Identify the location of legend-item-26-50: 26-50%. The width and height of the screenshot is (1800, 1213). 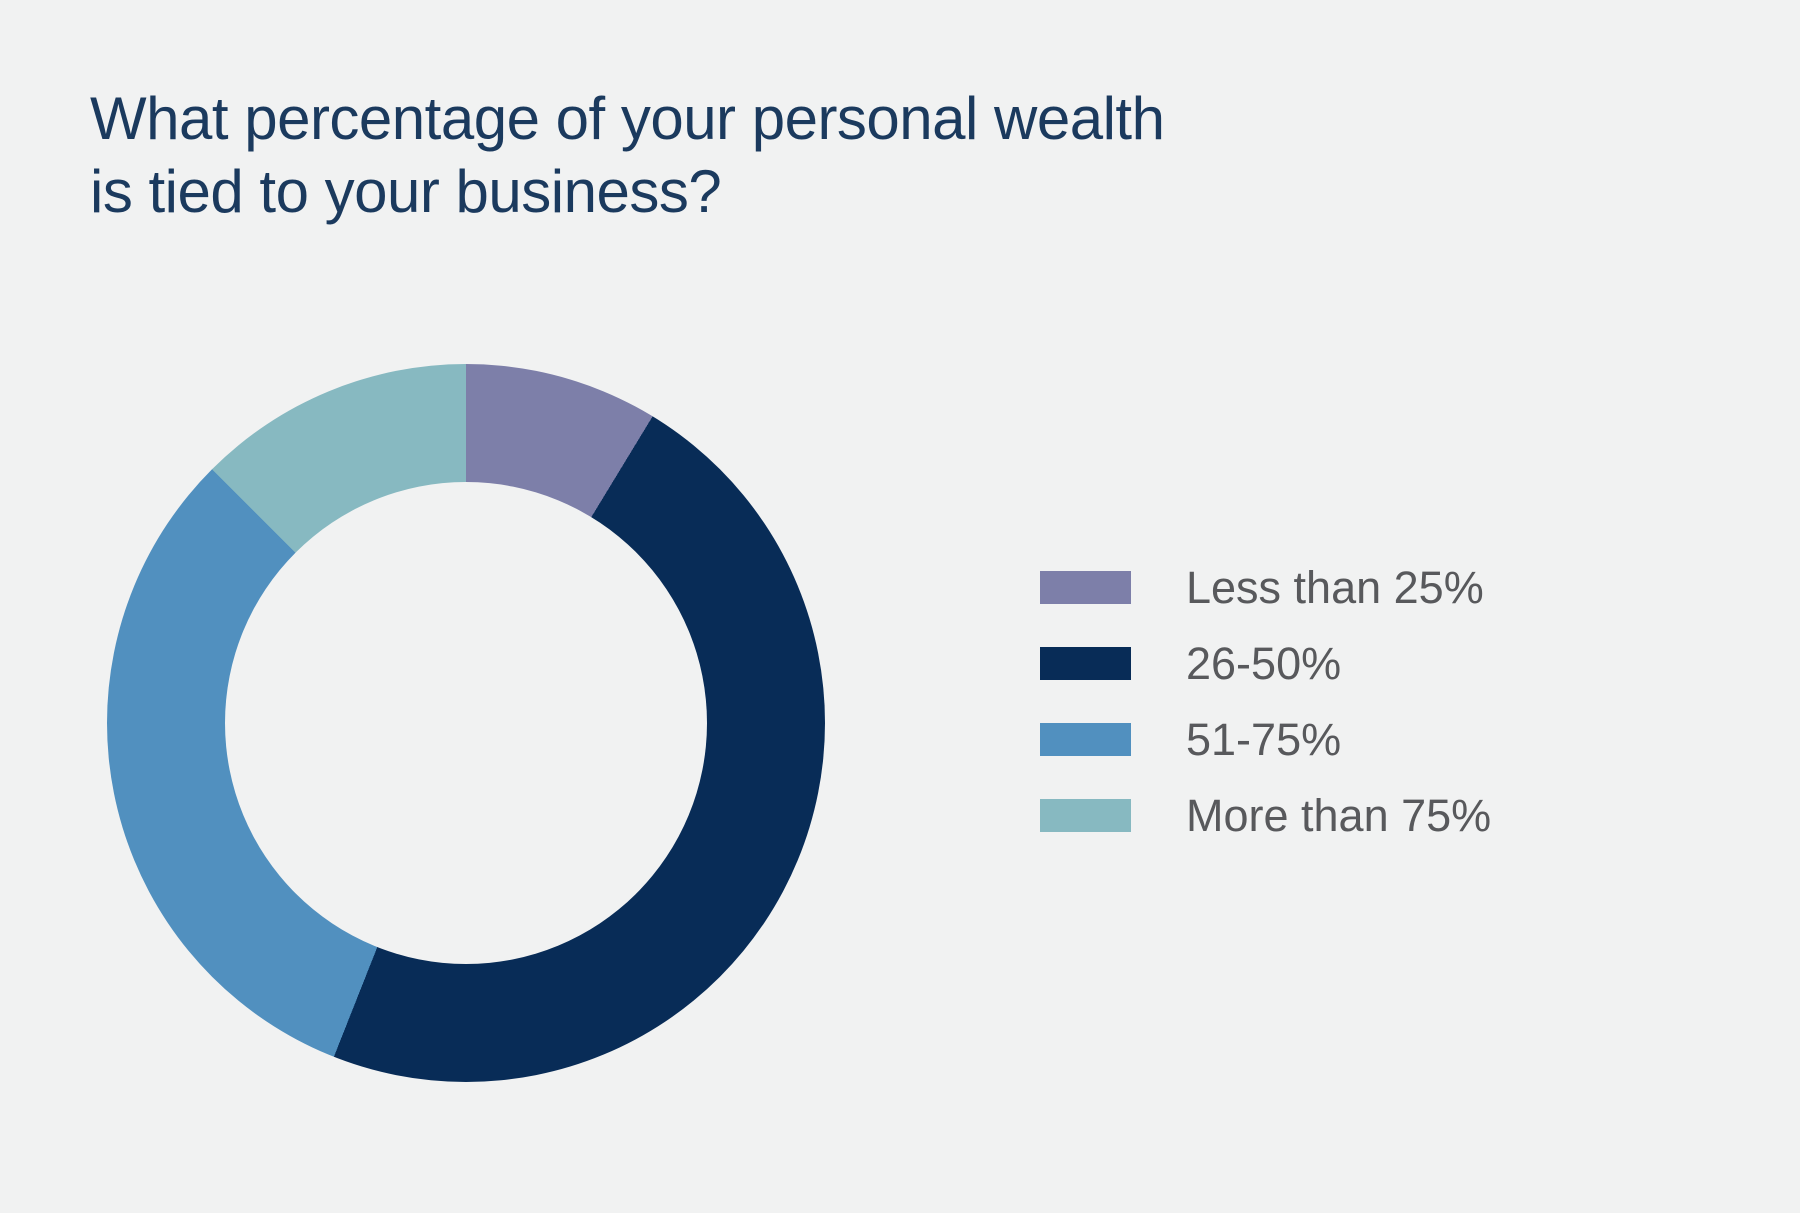
(1265, 663).